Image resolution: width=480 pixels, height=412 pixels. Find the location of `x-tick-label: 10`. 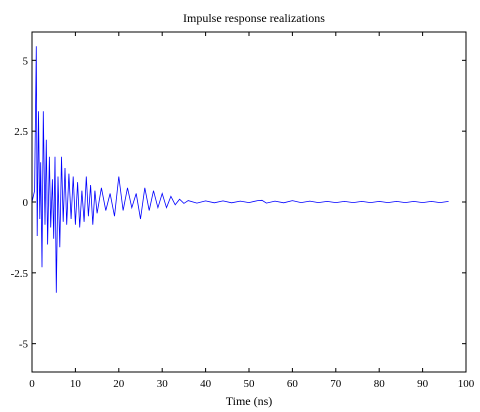

x-tick-label: 10 is located at coordinates (76, 384).